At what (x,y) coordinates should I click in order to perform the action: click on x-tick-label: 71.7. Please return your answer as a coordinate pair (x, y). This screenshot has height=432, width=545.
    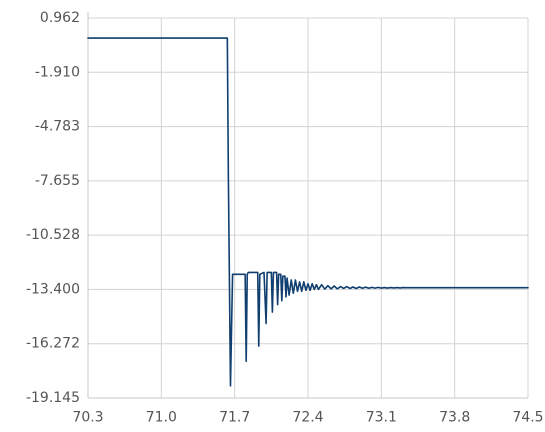
    Looking at the image, I should click on (234, 418).